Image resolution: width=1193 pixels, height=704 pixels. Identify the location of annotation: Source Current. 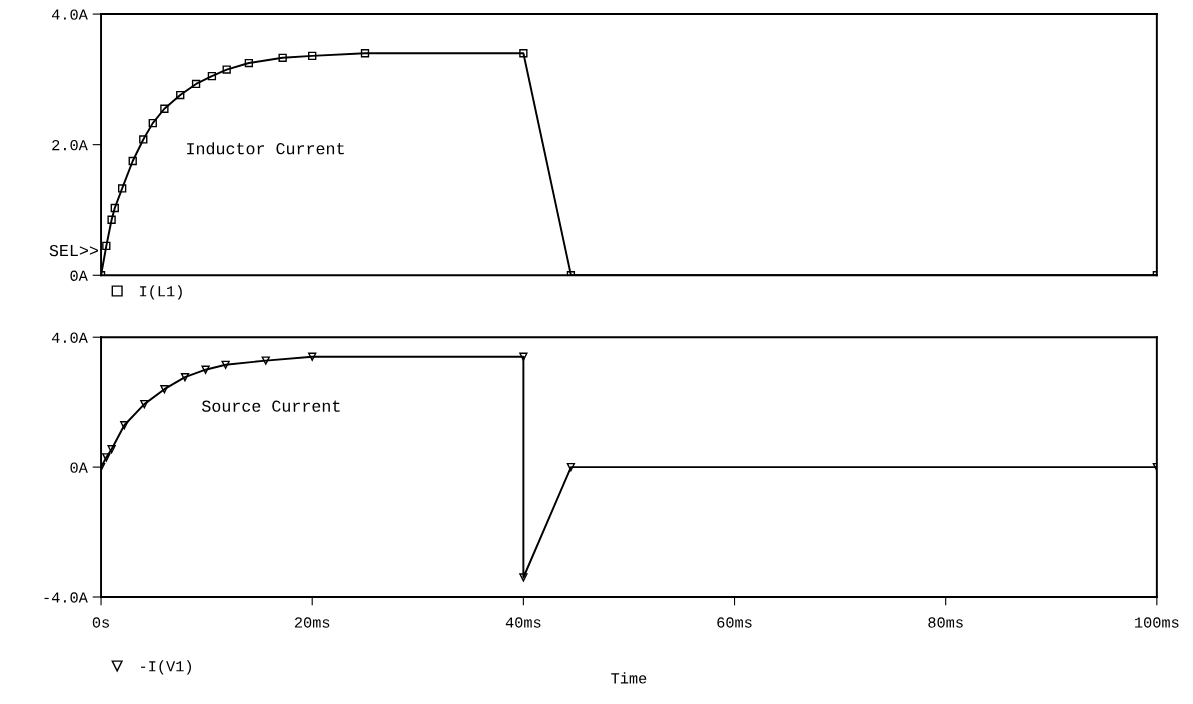
(270, 406).